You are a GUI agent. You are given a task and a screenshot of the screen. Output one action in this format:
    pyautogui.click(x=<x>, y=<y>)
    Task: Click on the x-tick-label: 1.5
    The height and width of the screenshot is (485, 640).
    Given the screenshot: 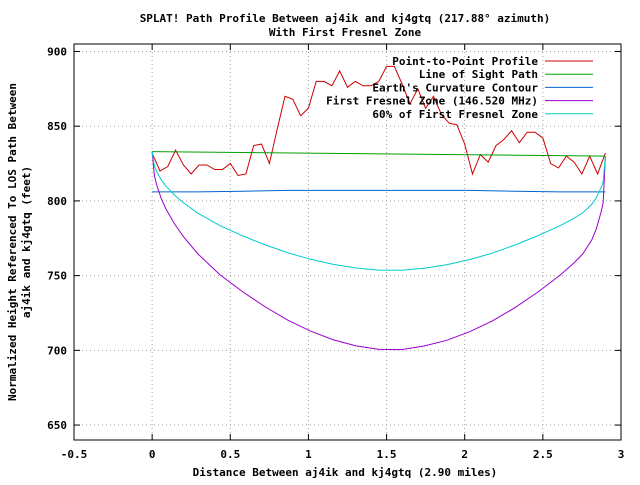 What is the action you would take?
    pyautogui.click(x=387, y=454)
    